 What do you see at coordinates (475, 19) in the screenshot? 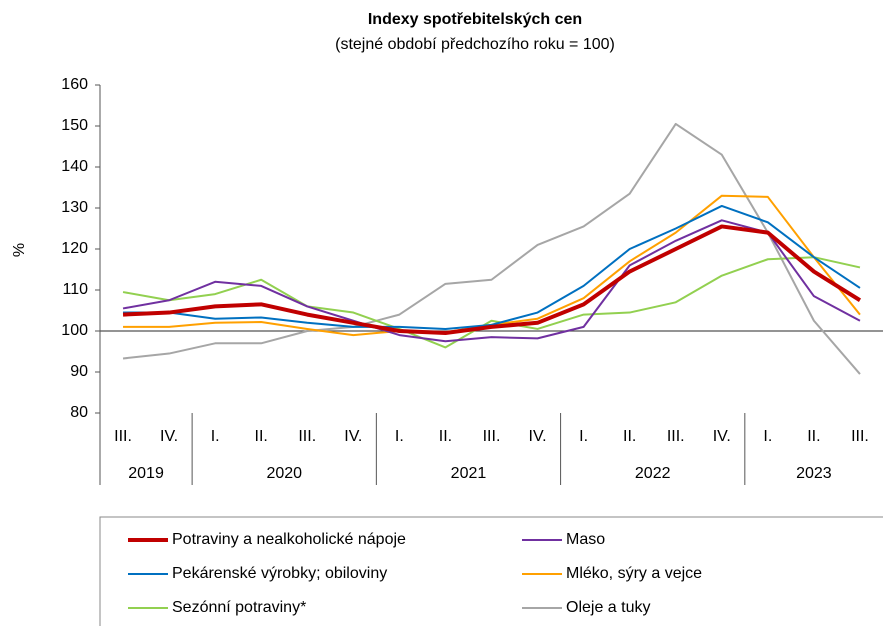
I see `chart-title: Indexy spotřebitelských cen` at bounding box center [475, 19].